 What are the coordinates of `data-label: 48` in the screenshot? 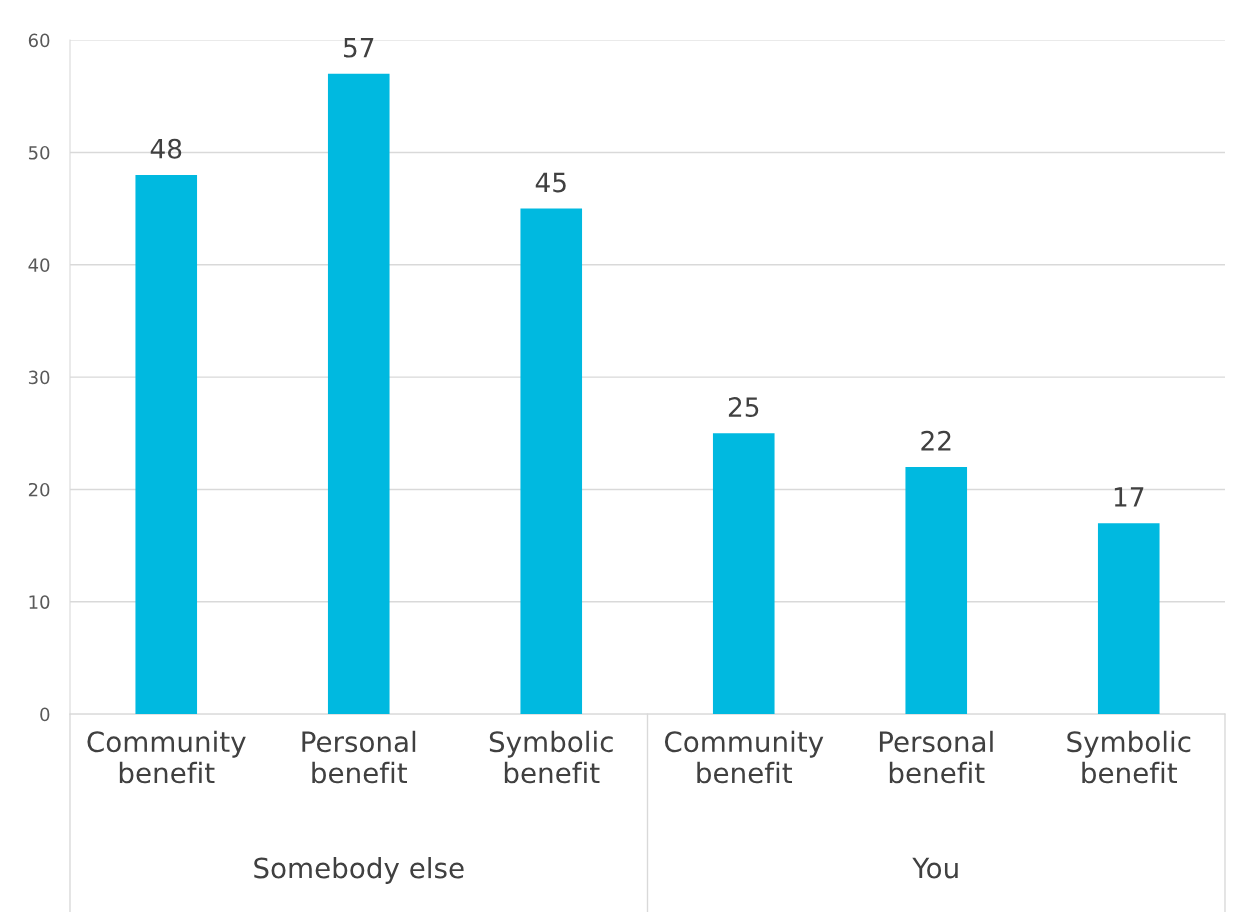 It's located at (166, 148).